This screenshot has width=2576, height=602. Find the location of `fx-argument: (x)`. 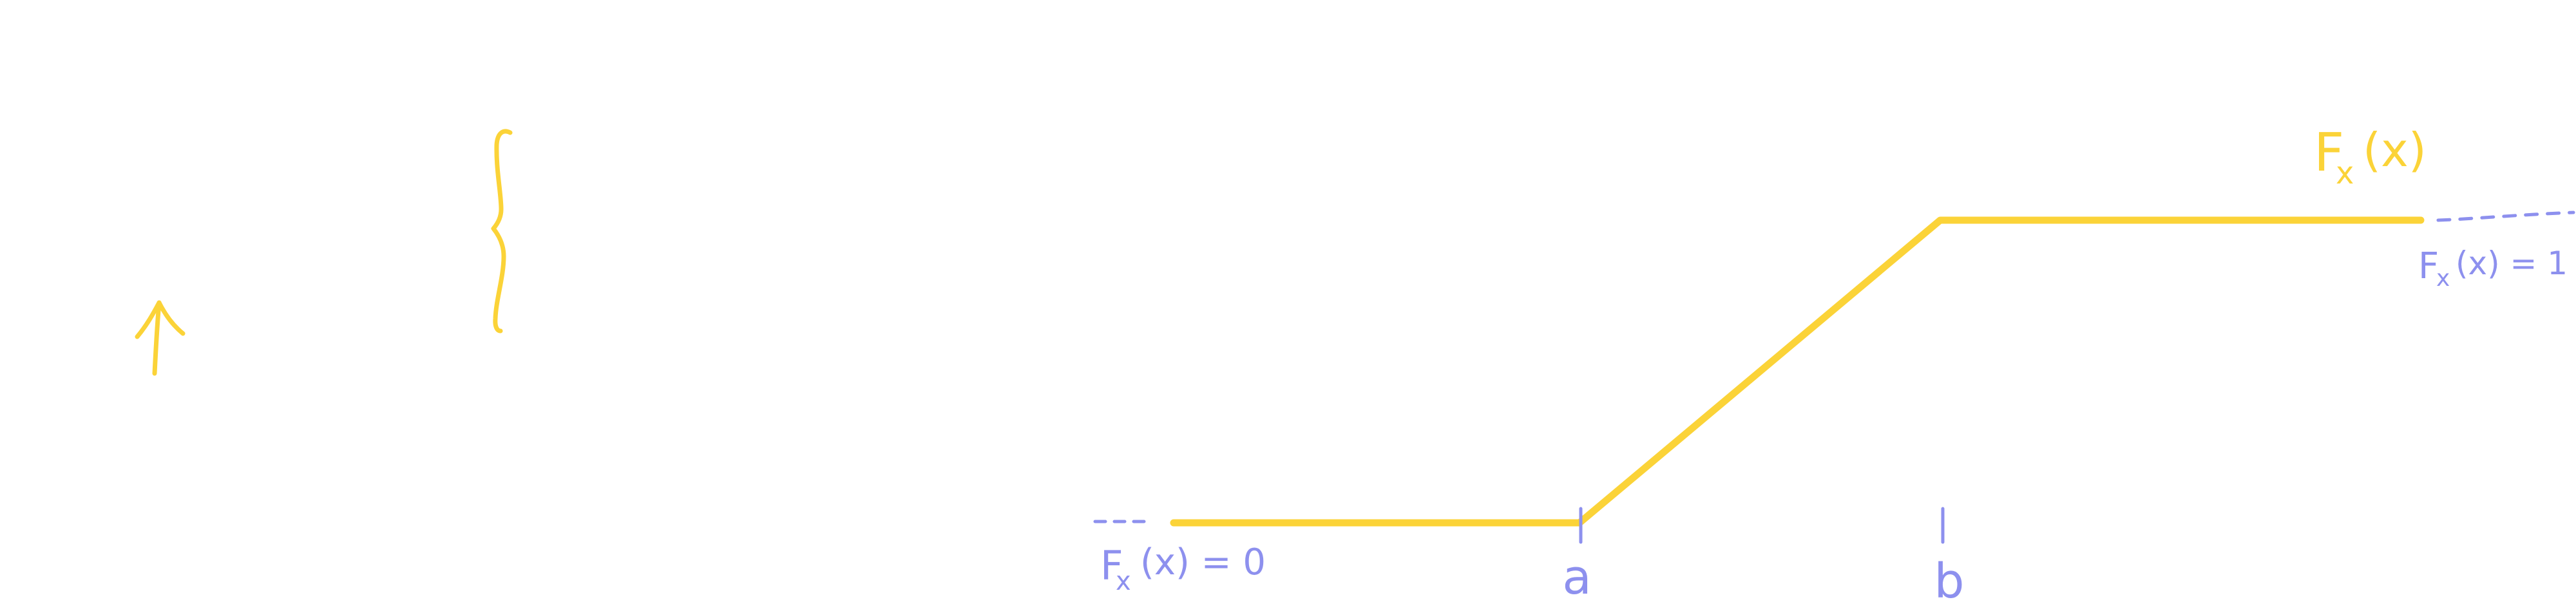

fx-argument: (x) is located at coordinates (2395, 150).